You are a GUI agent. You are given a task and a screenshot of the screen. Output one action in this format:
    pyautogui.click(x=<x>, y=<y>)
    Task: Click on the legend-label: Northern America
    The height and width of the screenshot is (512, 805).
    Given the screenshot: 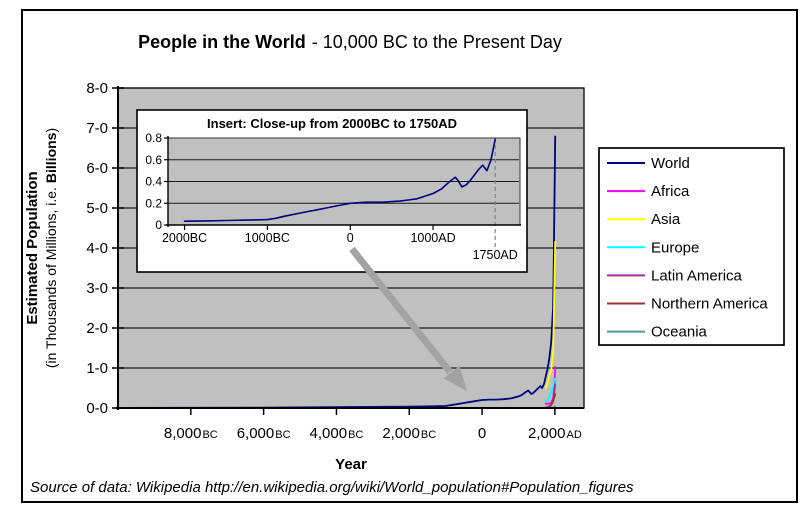 What is the action you would take?
    pyautogui.click(x=709, y=304)
    